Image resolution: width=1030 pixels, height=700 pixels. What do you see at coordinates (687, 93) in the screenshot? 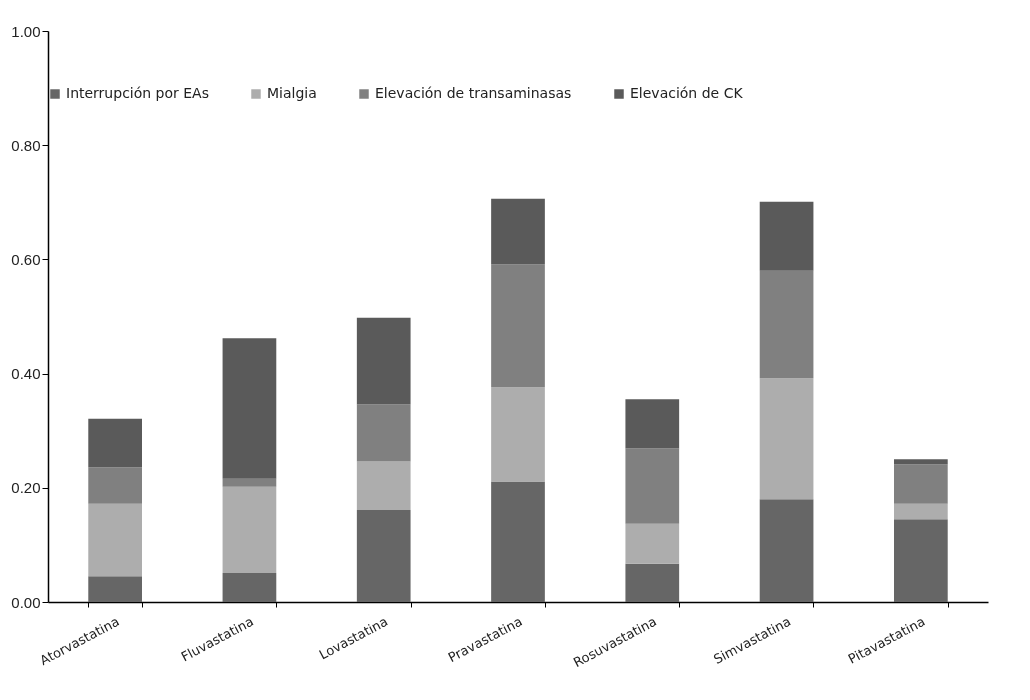
I see `legend-label: Elevación de CK` at bounding box center [687, 93].